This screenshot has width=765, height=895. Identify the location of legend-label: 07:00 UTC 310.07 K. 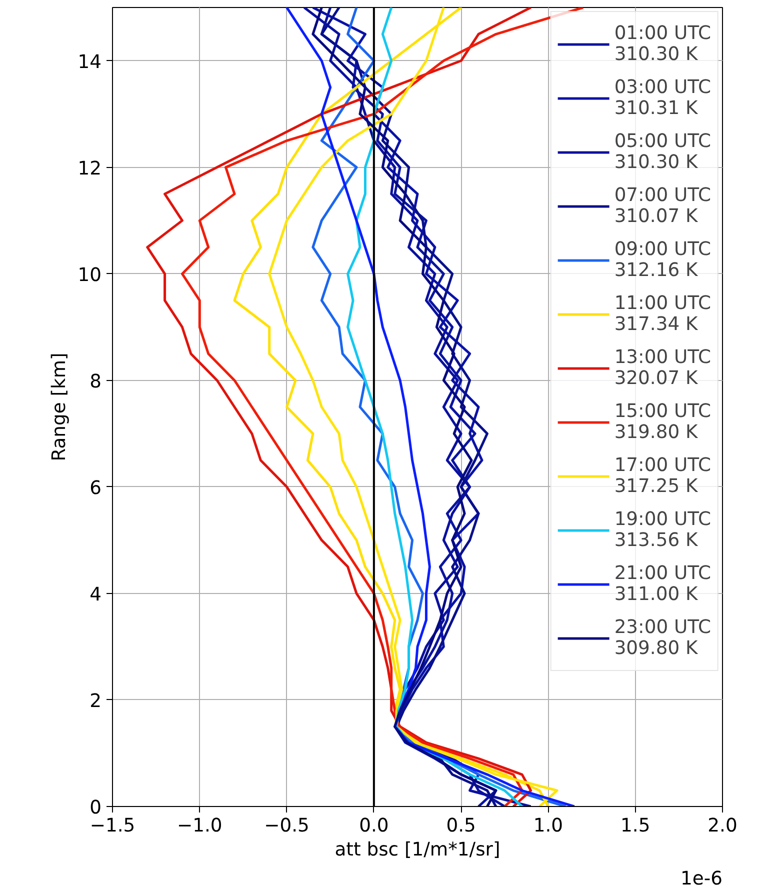
(662, 206).